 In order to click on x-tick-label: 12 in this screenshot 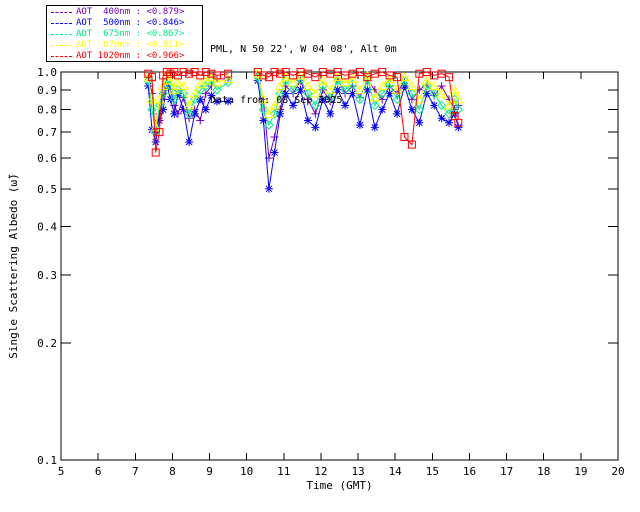, I will do `click(320, 471)`.